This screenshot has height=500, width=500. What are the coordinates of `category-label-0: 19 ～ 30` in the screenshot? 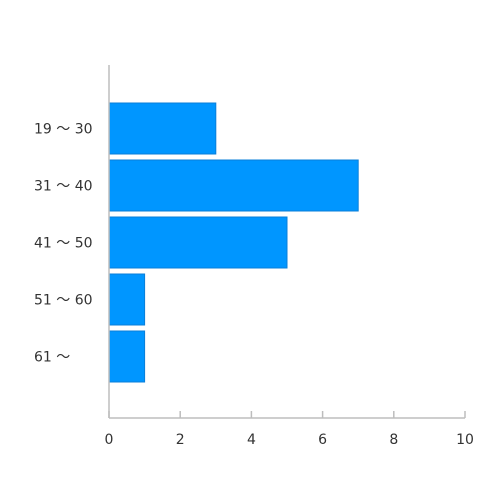 It's located at (63, 130).